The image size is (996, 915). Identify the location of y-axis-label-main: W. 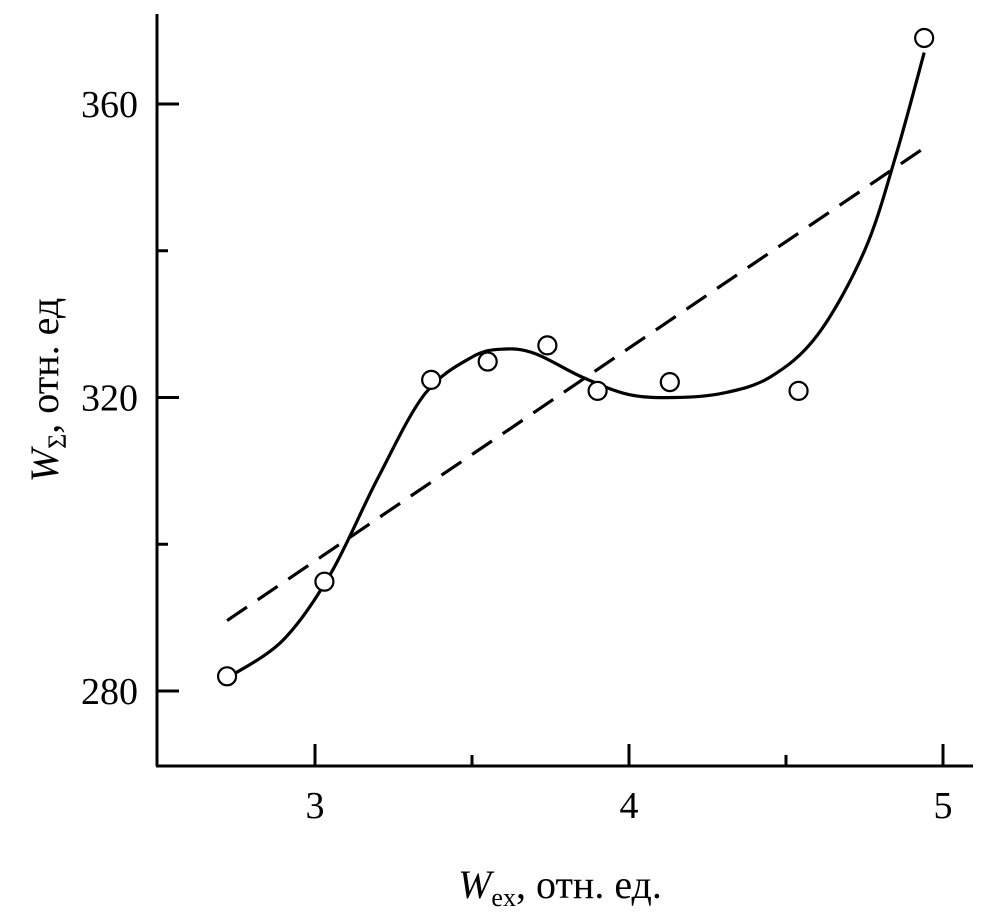
(44, 463).